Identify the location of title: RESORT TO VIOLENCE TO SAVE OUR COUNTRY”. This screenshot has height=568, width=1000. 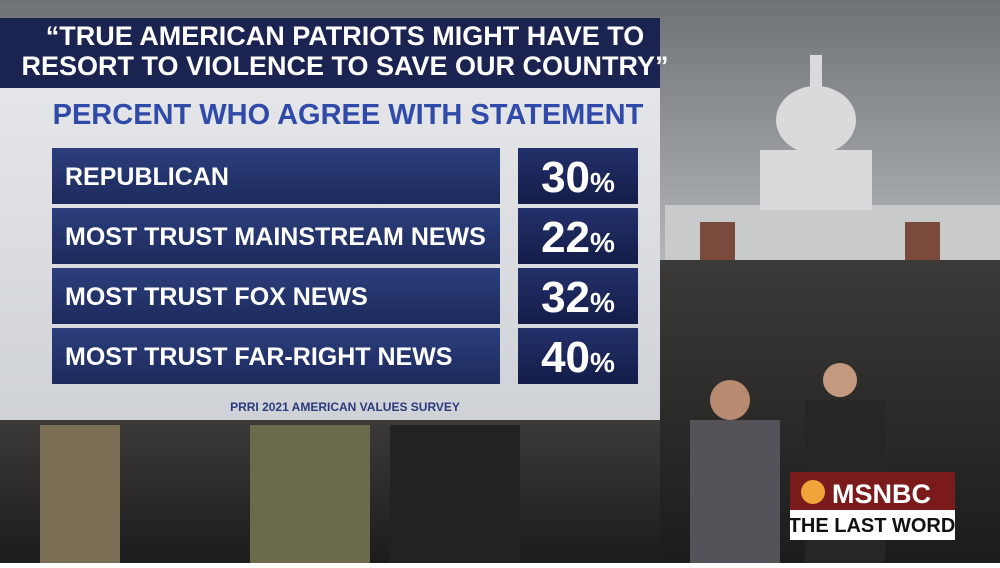
(344, 66).